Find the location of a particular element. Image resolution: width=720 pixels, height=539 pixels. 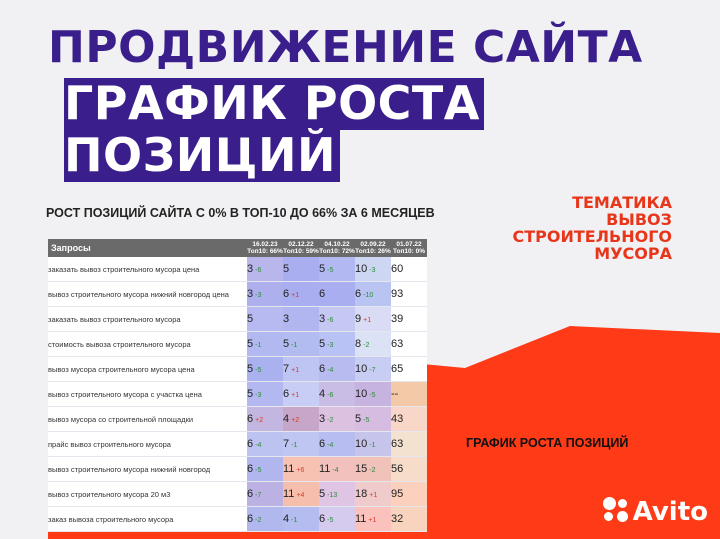

position-cell: 65 is located at coordinates (409, 369).